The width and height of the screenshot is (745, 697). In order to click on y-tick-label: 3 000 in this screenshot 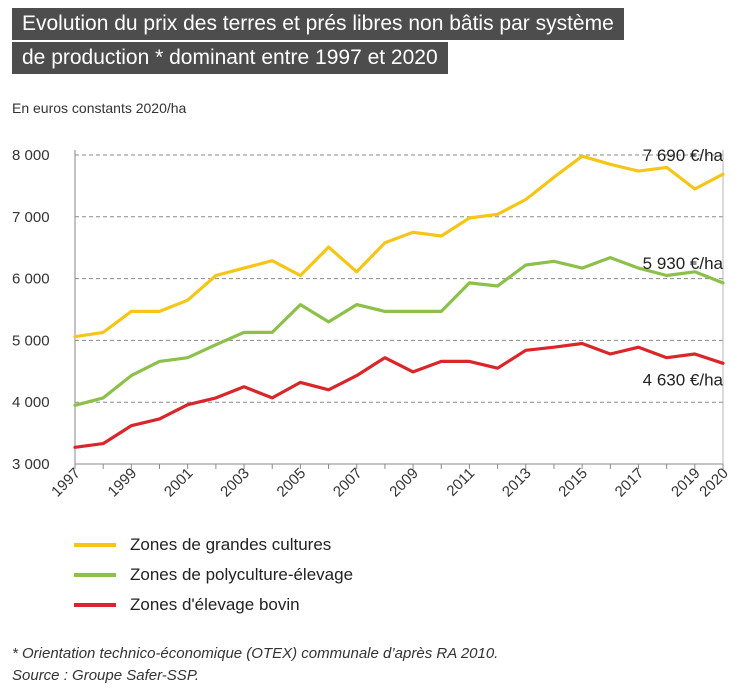, I will do `click(31, 464)`.